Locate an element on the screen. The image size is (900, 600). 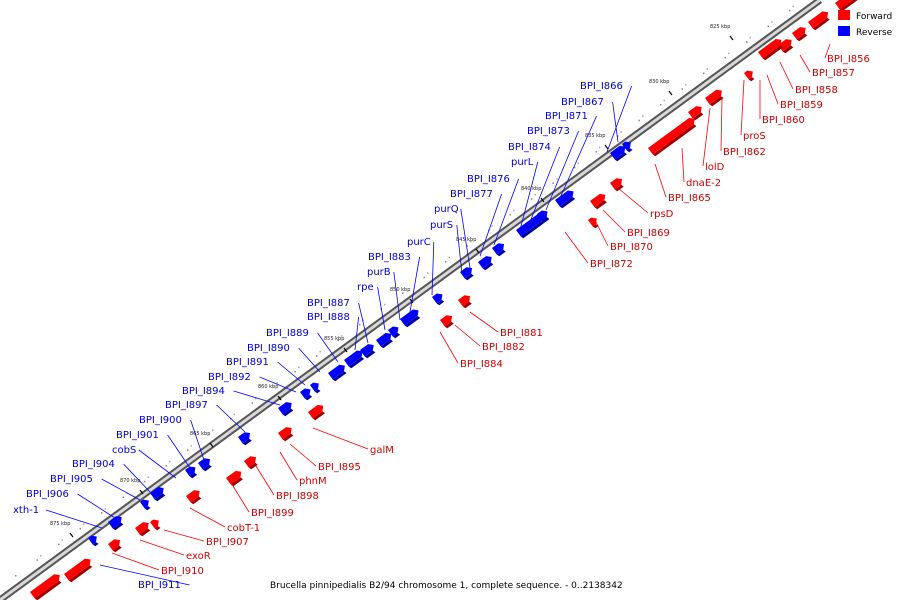
forward-gene-label: galM is located at coordinates (382, 450).